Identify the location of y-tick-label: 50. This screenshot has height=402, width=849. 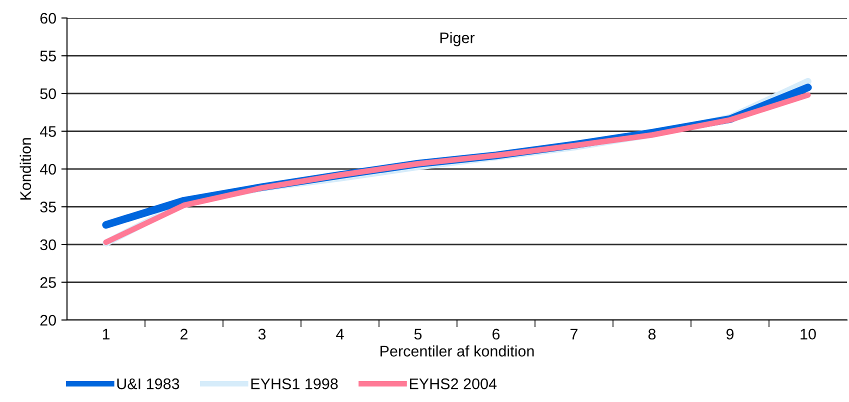
(48, 94).